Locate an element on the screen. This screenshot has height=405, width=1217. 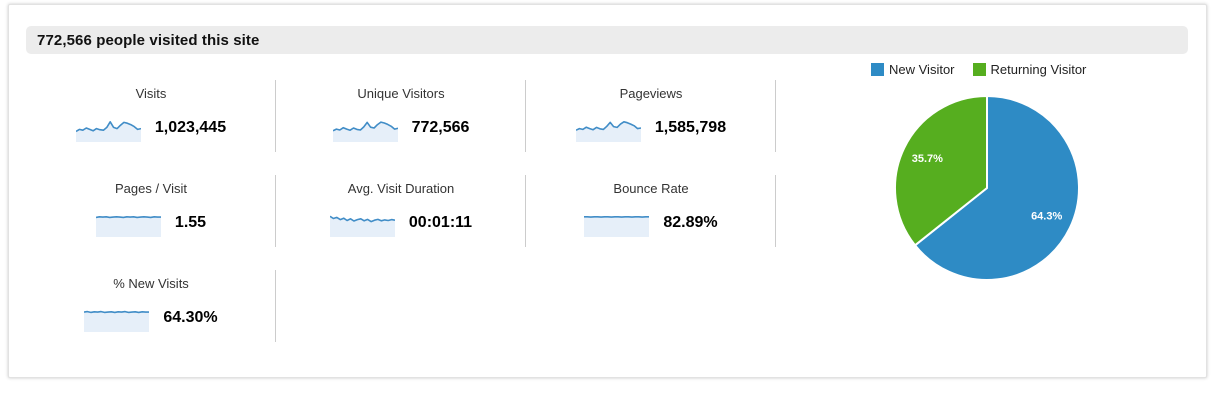
metric-tile-pages-per-visit: Pages / Visit 1.55 is located at coordinates (151, 220).